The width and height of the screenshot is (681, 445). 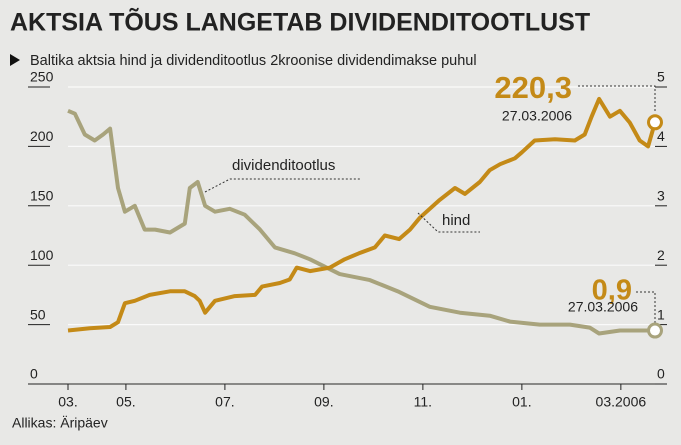 What do you see at coordinates (60, 423) in the screenshot?
I see `source: Allikas: Äripäev` at bounding box center [60, 423].